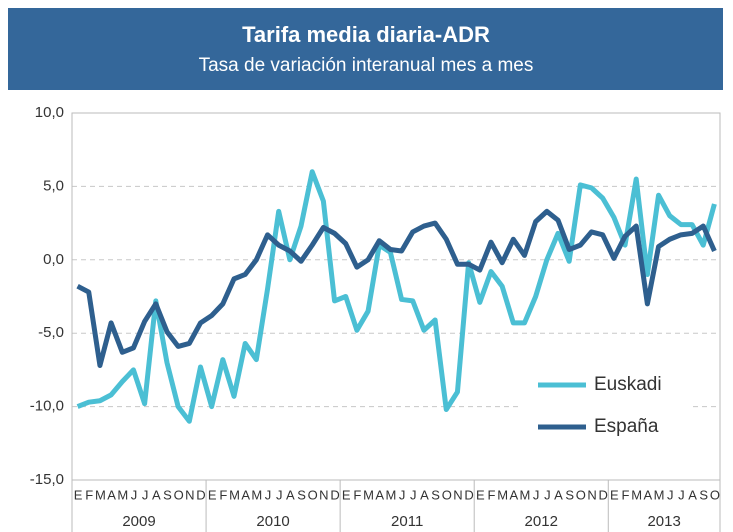  Describe the element at coordinates (49, 112) in the screenshot. I see `y-tick-label: 10,0` at that location.